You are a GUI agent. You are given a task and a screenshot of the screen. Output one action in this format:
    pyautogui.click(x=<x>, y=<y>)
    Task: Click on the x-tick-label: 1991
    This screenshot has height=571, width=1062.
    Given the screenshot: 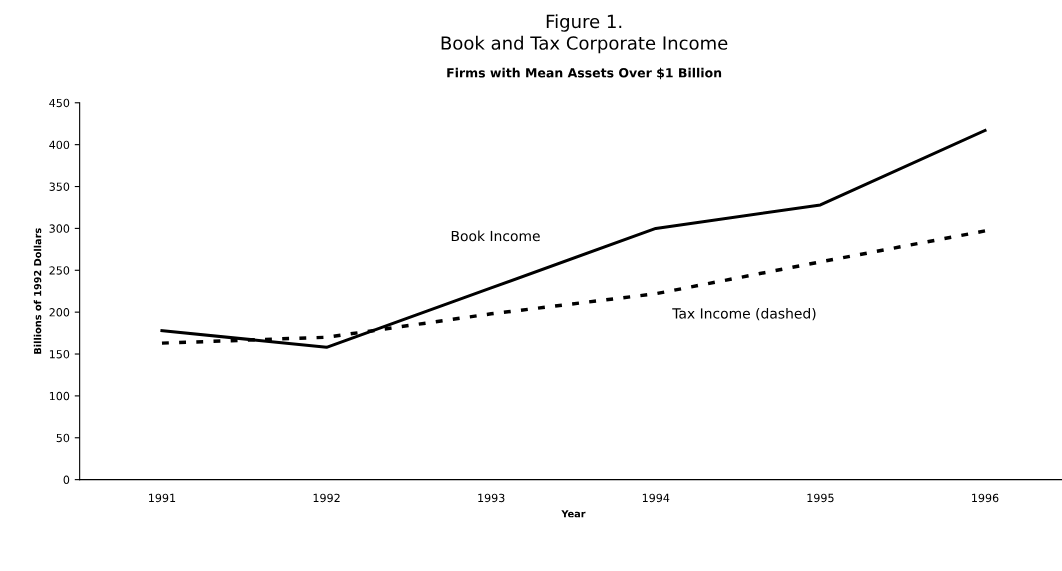 What is the action you would take?
    pyautogui.click(x=162, y=498)
    